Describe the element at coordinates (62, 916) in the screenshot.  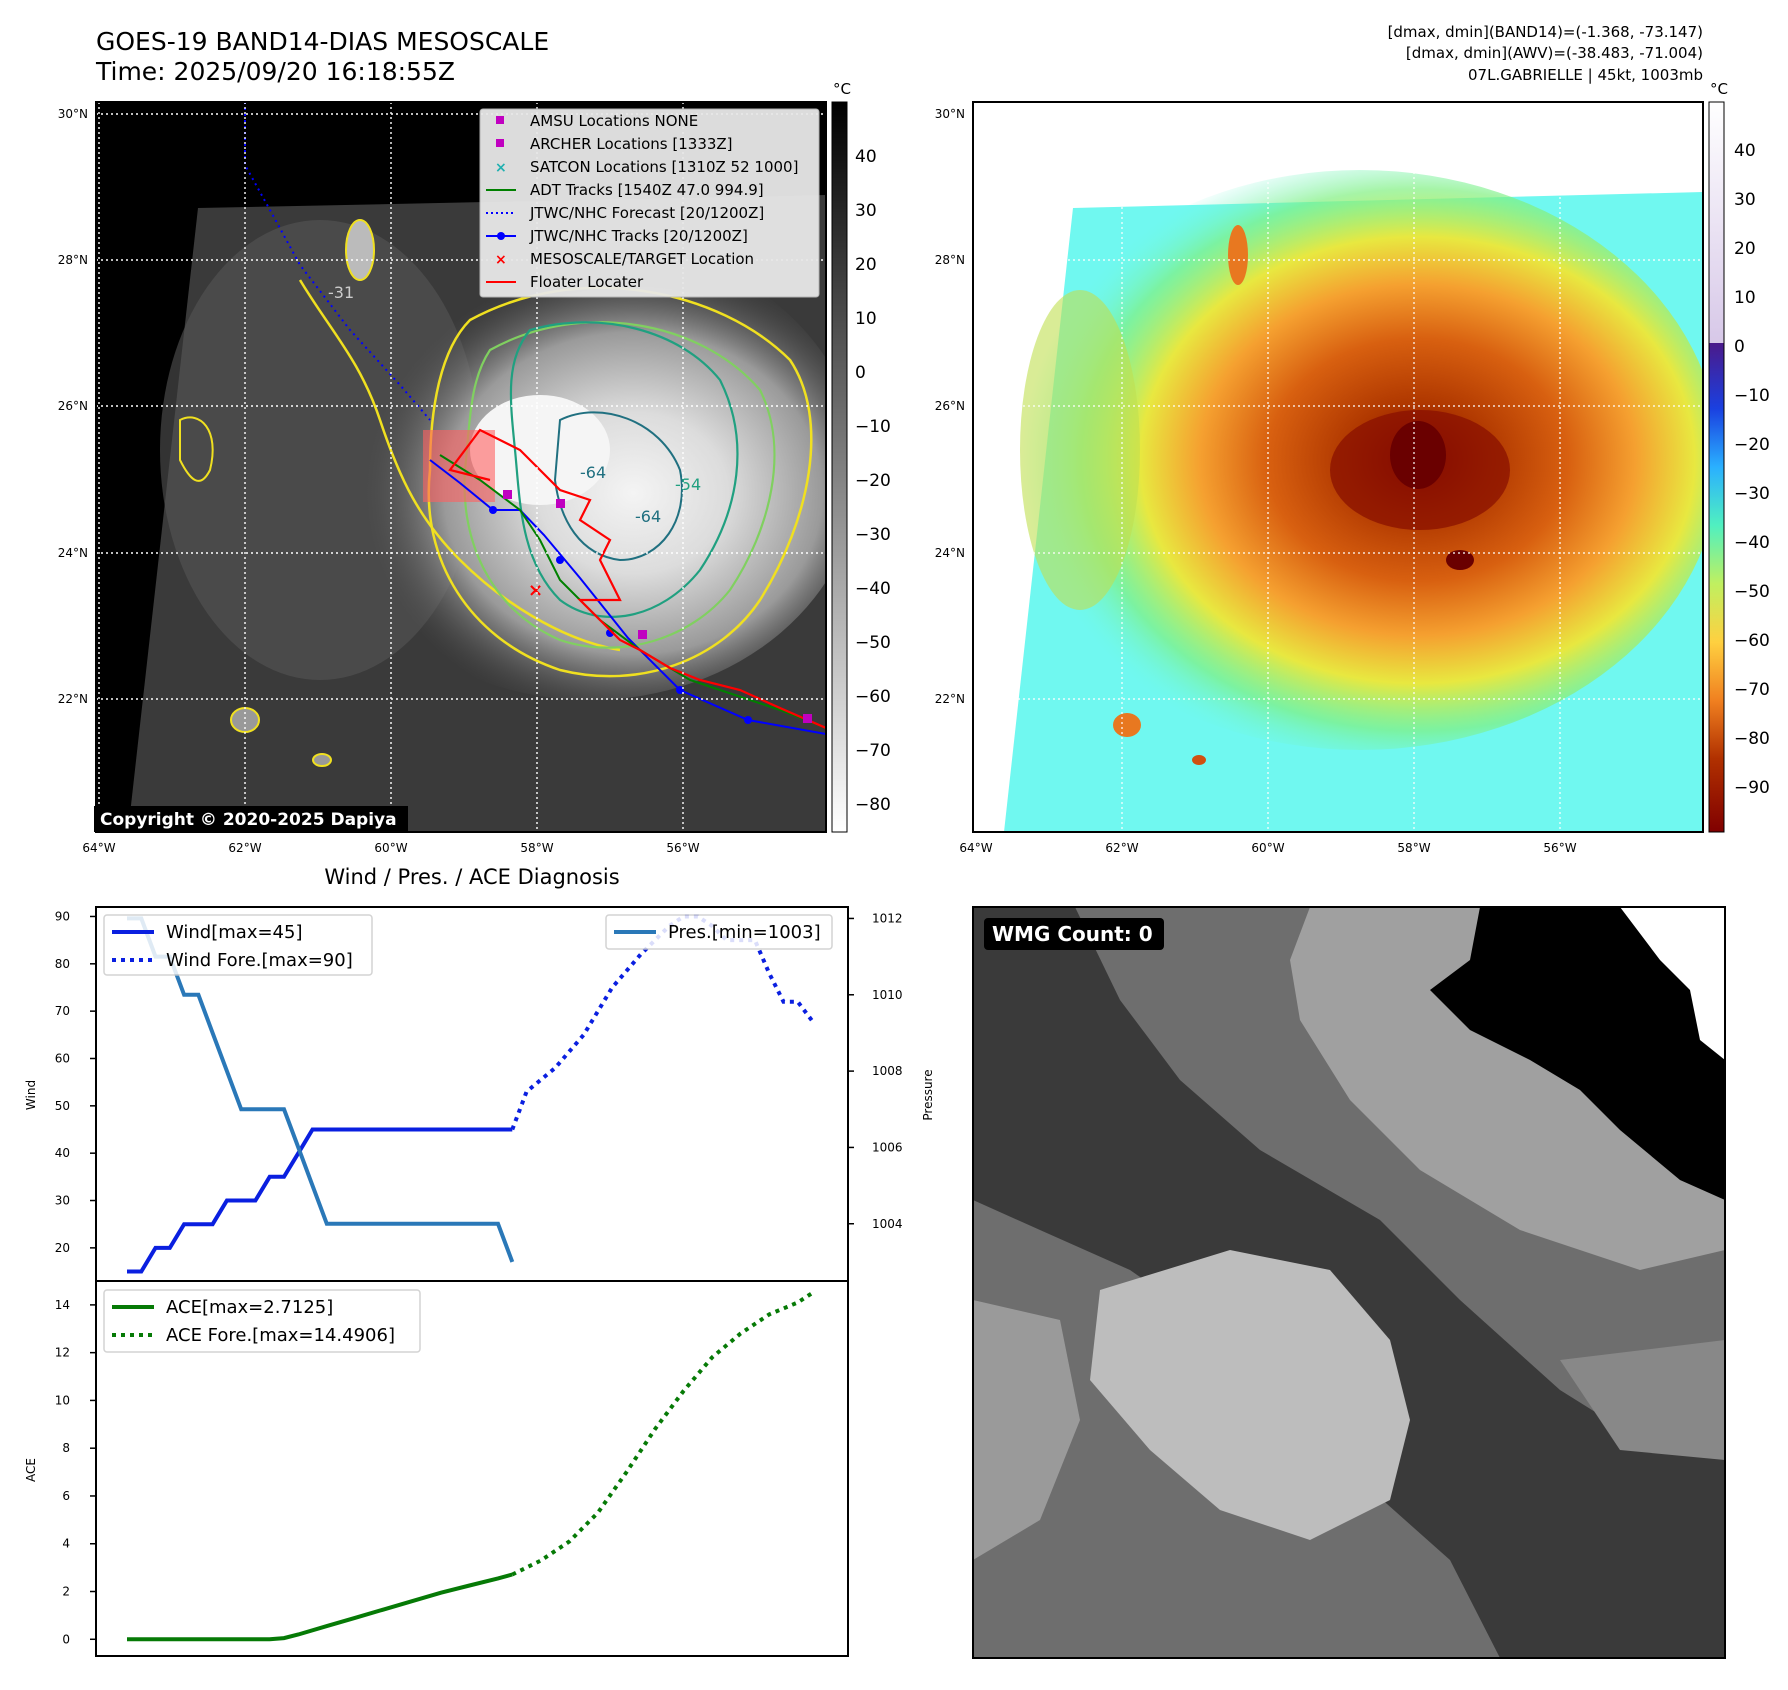
I see `ytick-label: 90` at that location.